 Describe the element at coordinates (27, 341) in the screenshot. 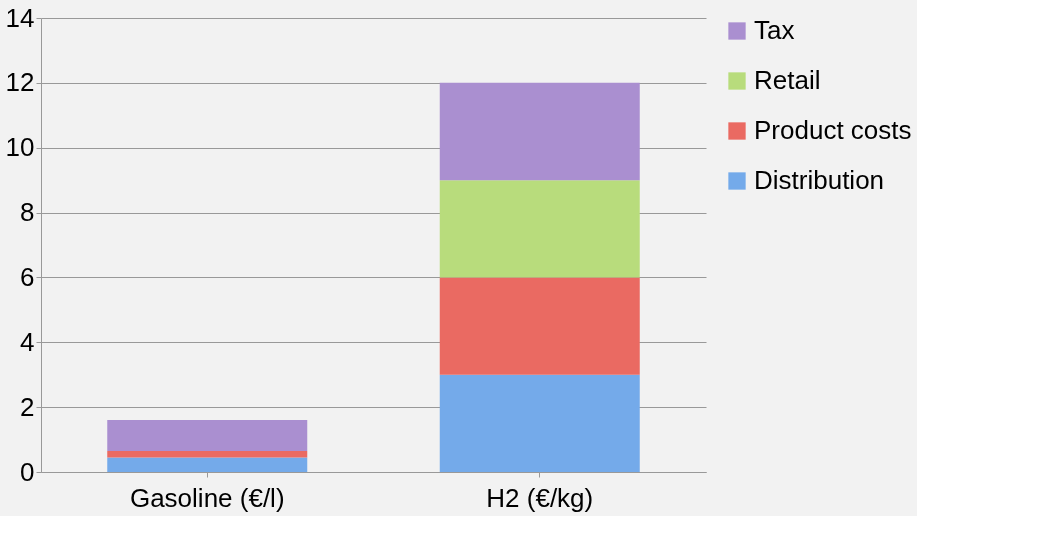

I see `y-tick-label: 4` at that location.